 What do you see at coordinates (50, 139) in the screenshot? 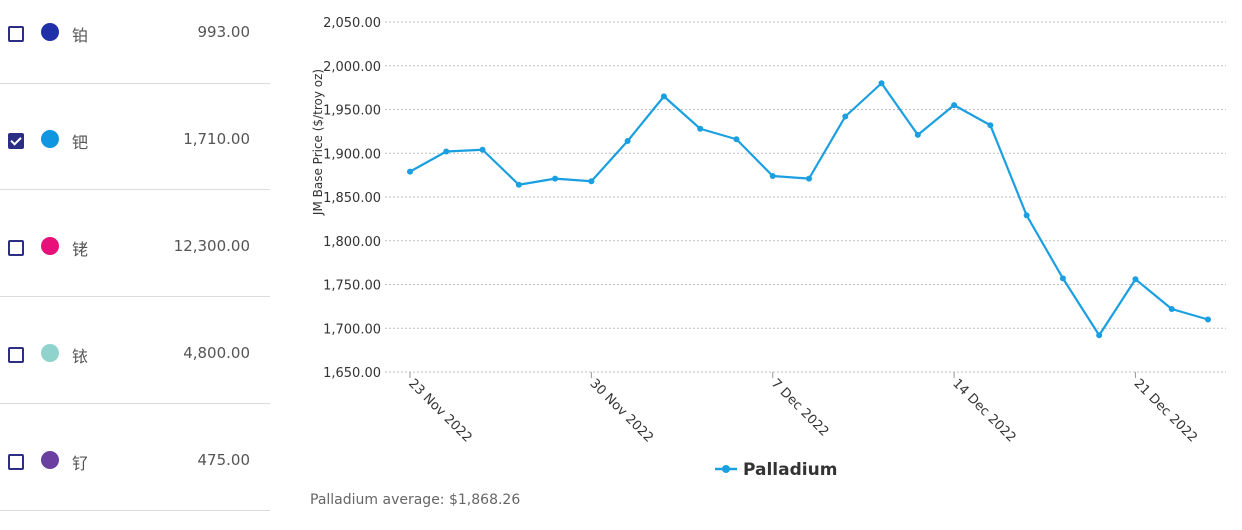
I see `palladium-color-dot` at bounding box center [50, 139].